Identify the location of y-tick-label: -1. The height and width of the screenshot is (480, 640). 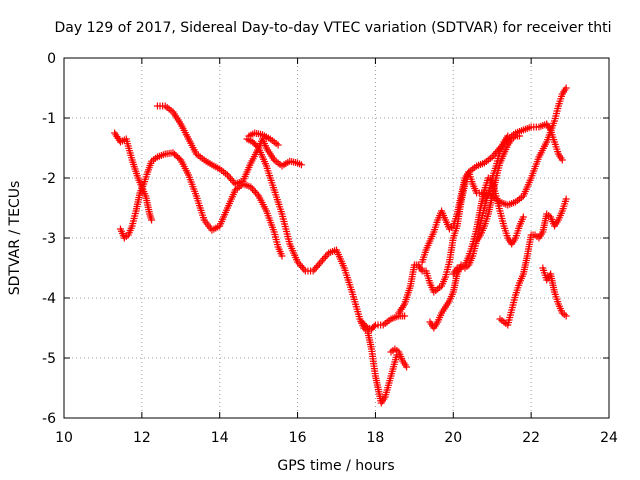
(49, 119).